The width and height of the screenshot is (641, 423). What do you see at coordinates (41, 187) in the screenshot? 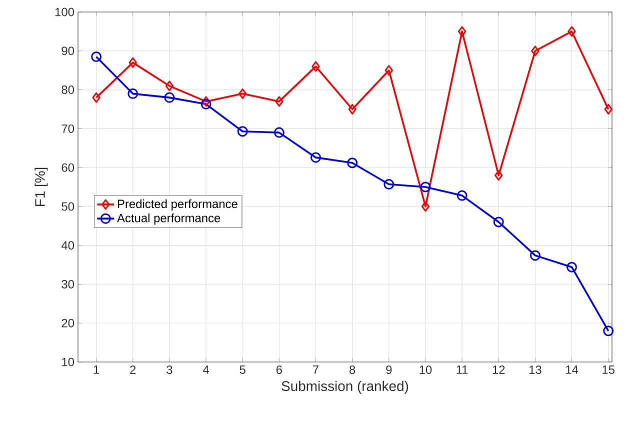
I see `y-axis-title: F1 [%]` at bounding box center [41, 187].